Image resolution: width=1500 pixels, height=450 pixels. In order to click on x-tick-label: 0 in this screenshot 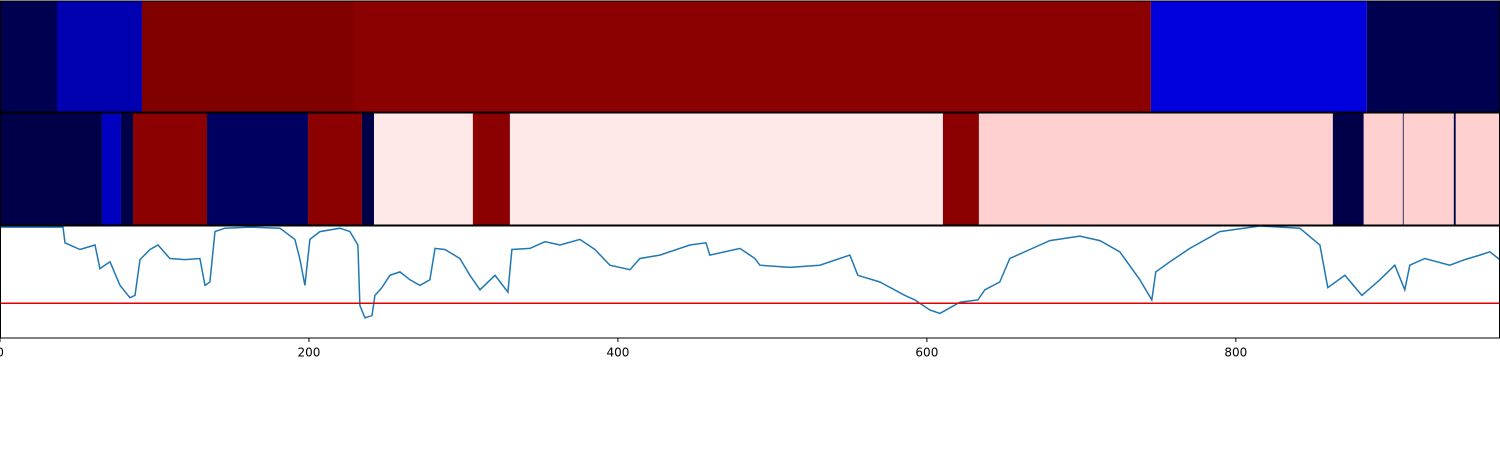, I will do `click(2, 353)`.